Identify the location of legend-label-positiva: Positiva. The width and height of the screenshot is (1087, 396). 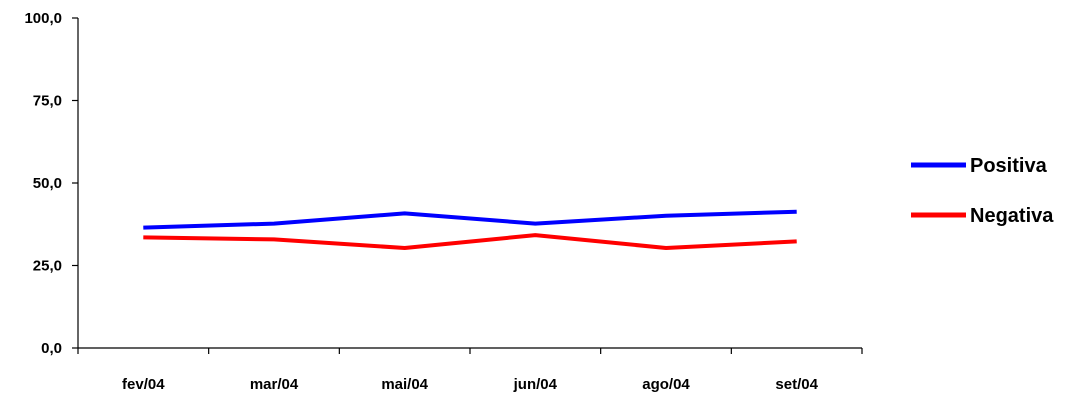
(1009, 166).